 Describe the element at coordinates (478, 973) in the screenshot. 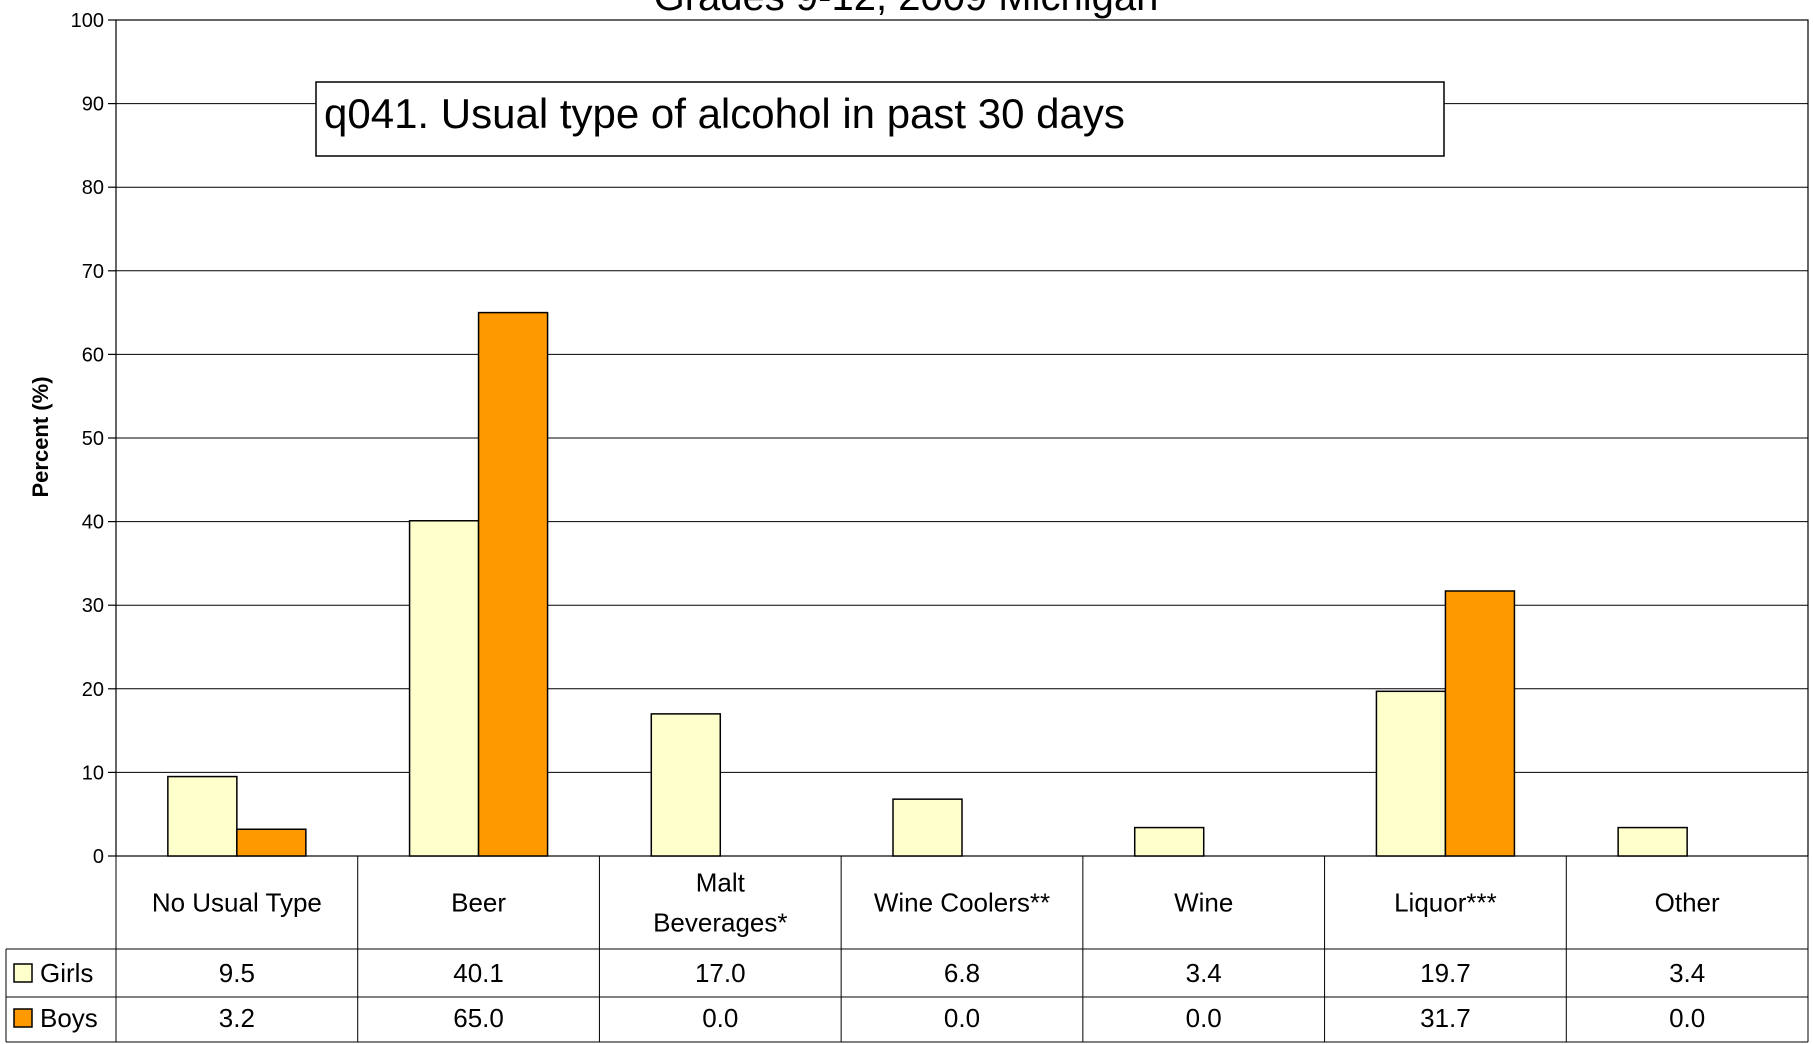

I see `data-label-girls: 40.1` at that location.